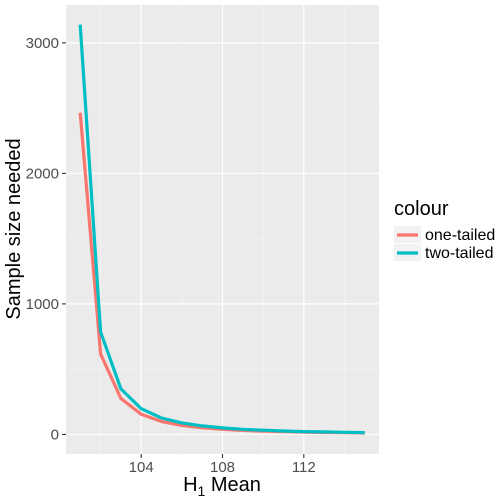 Image resolution: width=504 pixels, height=504 pixels. Describe the element at coordinates (42, 304) in the screenshot. I see `y-tick-label: 1000` at that location.